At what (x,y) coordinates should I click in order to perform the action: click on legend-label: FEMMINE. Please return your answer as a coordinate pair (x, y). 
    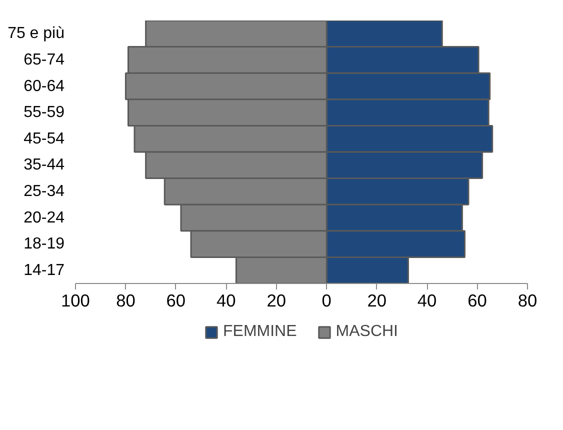
    Looking at the image, I should click on (259, 332).